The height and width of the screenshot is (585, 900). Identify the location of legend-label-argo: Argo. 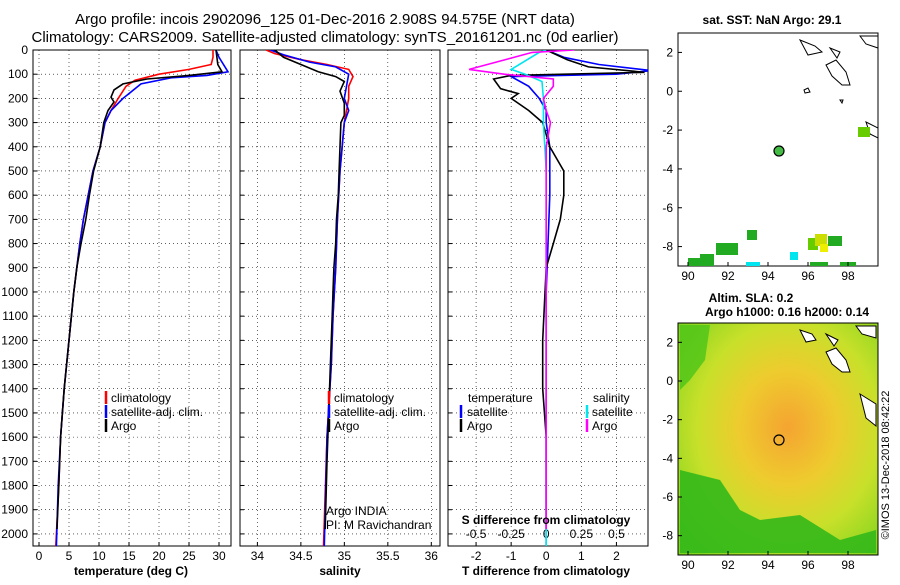
(347, 426).